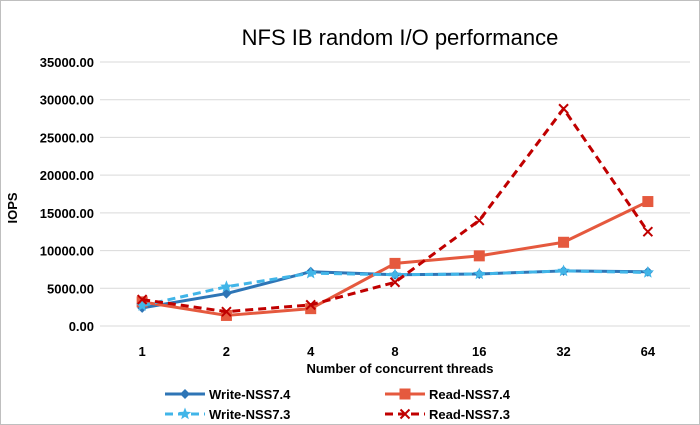  Describe the element at coordinates (67, 62) in the screenshot. I see `y-tick-label: 35000.00` at that location.